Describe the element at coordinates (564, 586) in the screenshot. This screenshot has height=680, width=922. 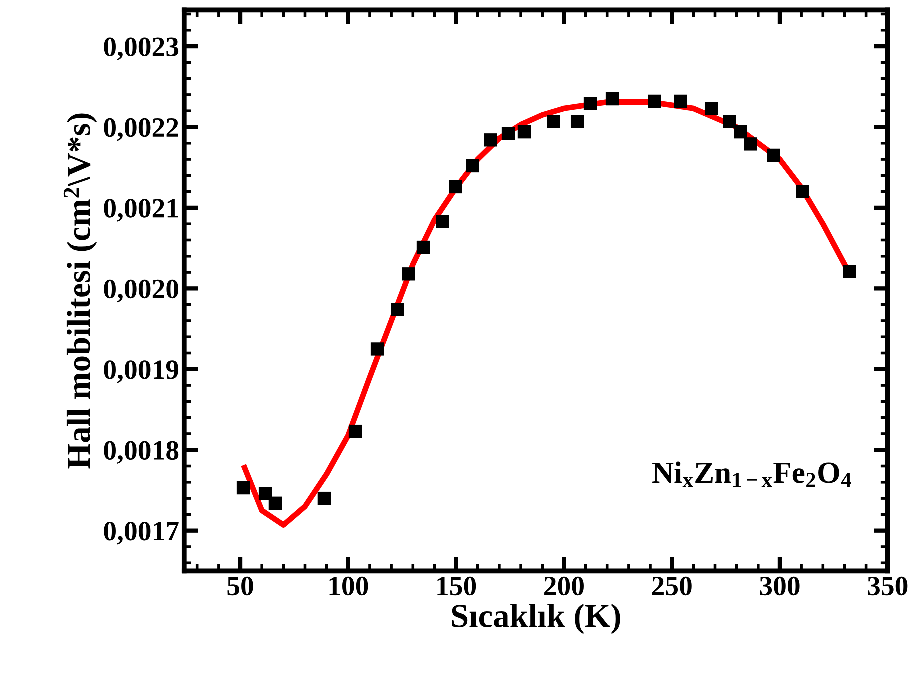
I see `x-tick-label: 200` at that location.